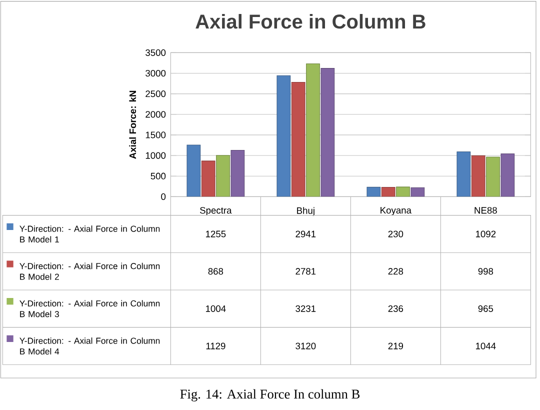  I want to click on data-label: 868, so click(216, 271).